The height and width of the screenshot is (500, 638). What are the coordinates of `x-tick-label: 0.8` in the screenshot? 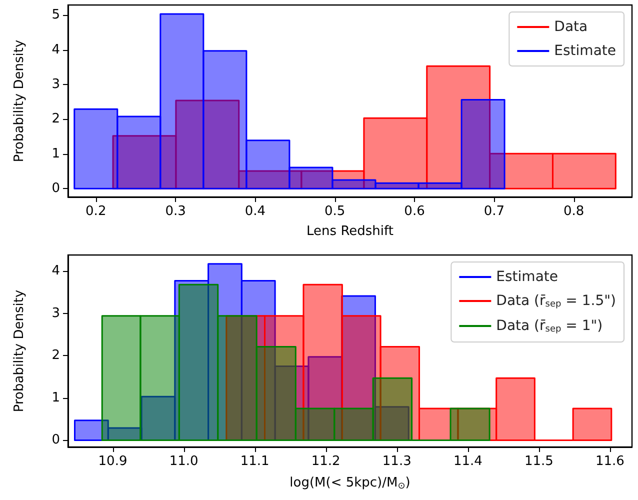 It's located at (574, 211).